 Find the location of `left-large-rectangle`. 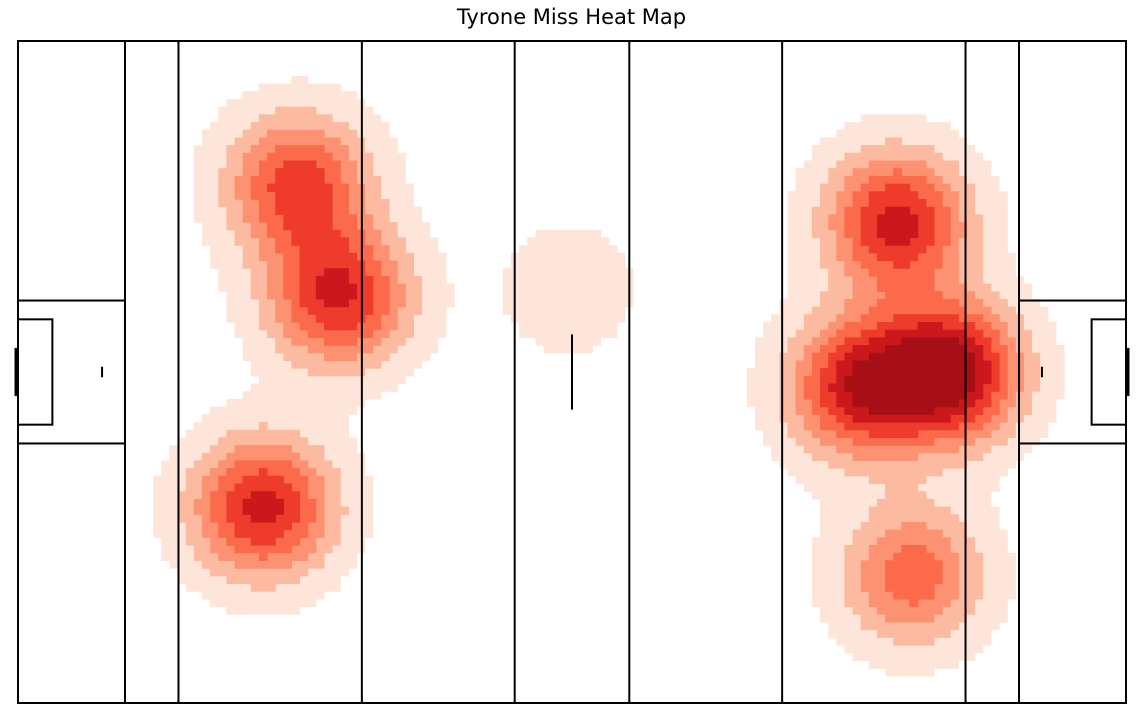

left-large-rectangle is located at coordinates (71, 372).